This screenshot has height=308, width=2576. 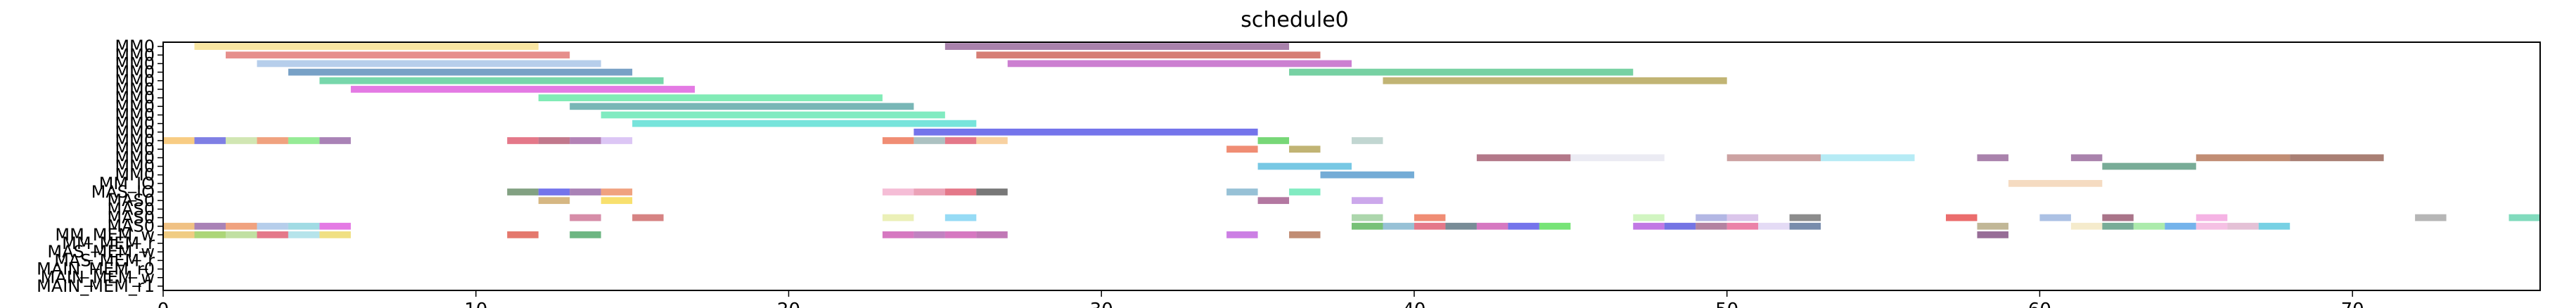 I want to click on y-tick-label: MM_IO, so click(x=127, y=183).